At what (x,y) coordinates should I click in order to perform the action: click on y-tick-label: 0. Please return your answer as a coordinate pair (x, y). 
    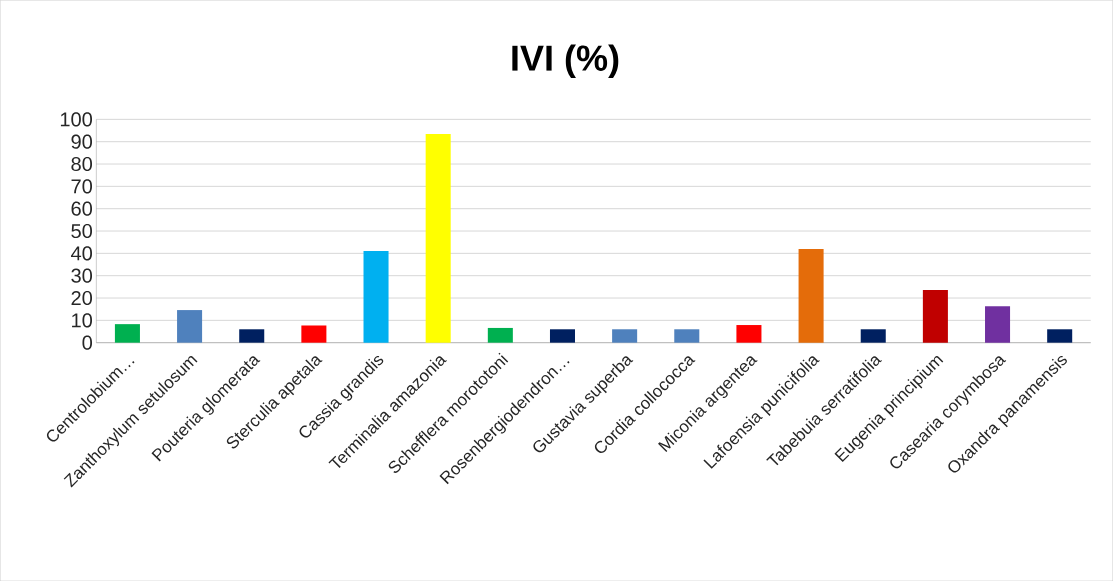
    Looking at the image, I should click on (87, 342).